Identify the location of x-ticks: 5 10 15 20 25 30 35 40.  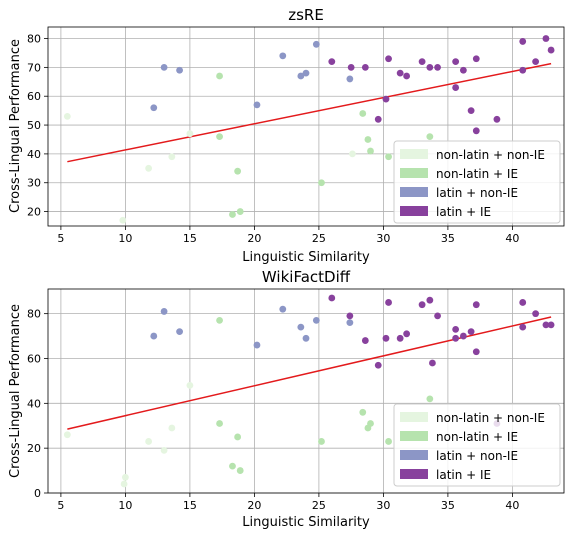
(288, 235).